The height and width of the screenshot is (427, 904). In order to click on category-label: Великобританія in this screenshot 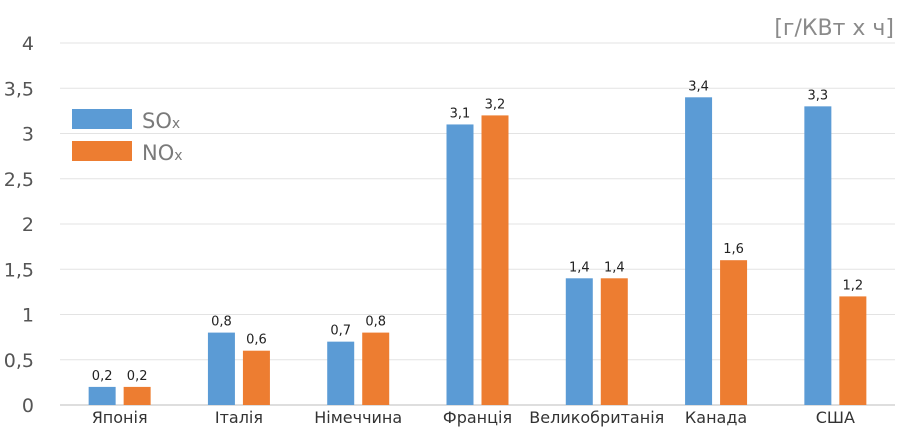, I will do `click(596, 417)`.